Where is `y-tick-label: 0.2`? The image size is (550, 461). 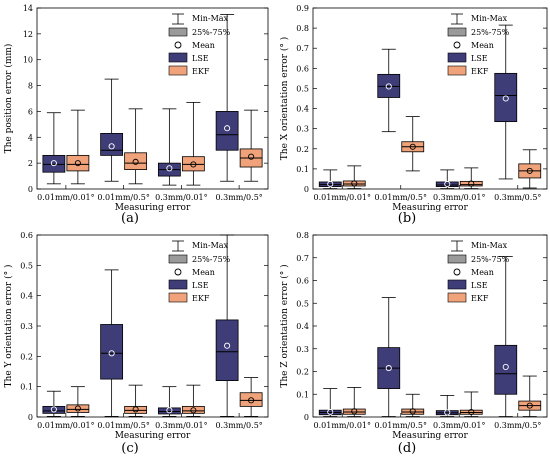 y-tick-label: 0.2 is located at coordinates (302, 149).